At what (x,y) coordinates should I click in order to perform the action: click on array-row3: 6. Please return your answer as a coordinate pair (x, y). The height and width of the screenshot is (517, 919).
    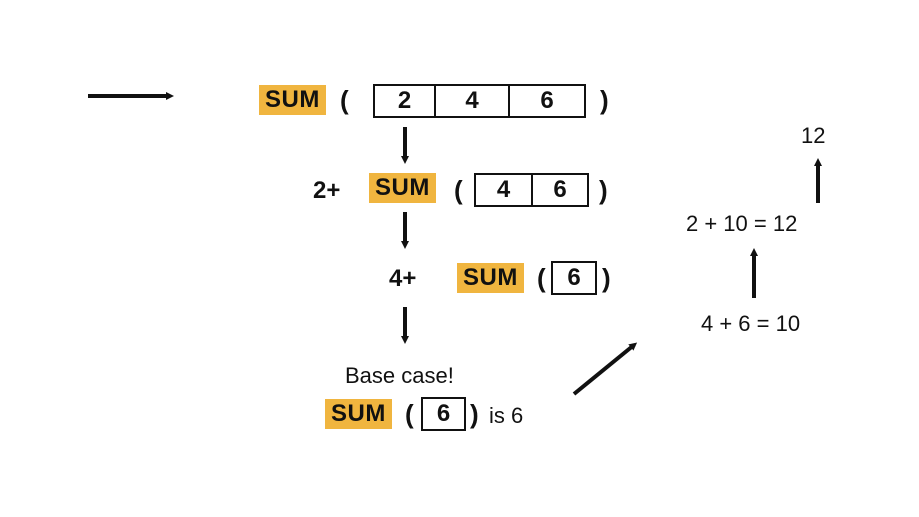
    Looking at the image, I should click on (574, 278).